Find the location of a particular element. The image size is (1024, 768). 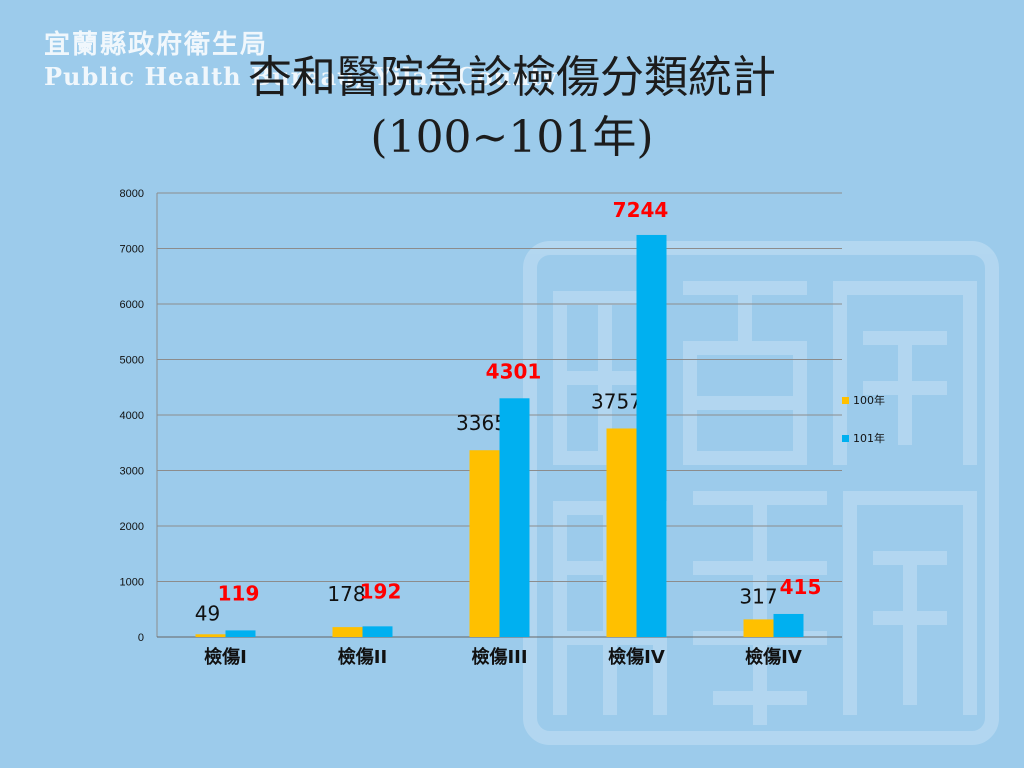

title-line-2: (100~101年) is located at coordinates (512, 137).